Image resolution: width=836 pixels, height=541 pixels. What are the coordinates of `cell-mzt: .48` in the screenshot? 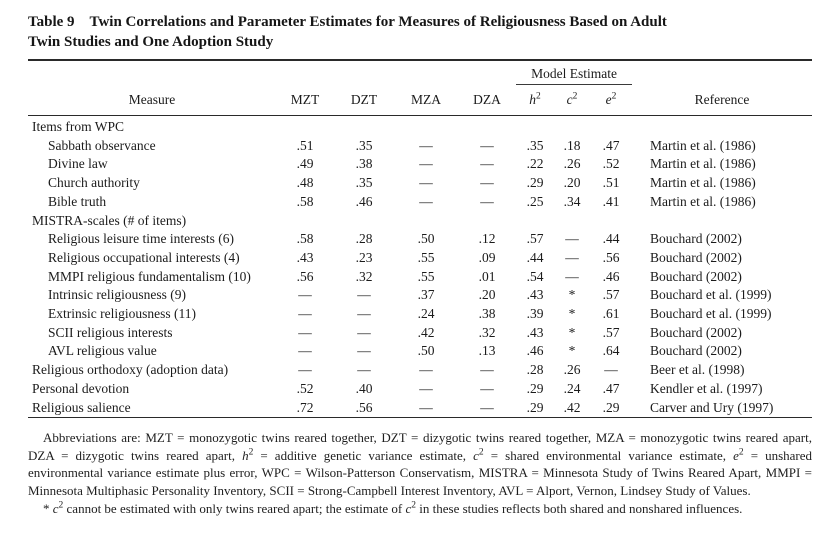 It's located at (305, 183).